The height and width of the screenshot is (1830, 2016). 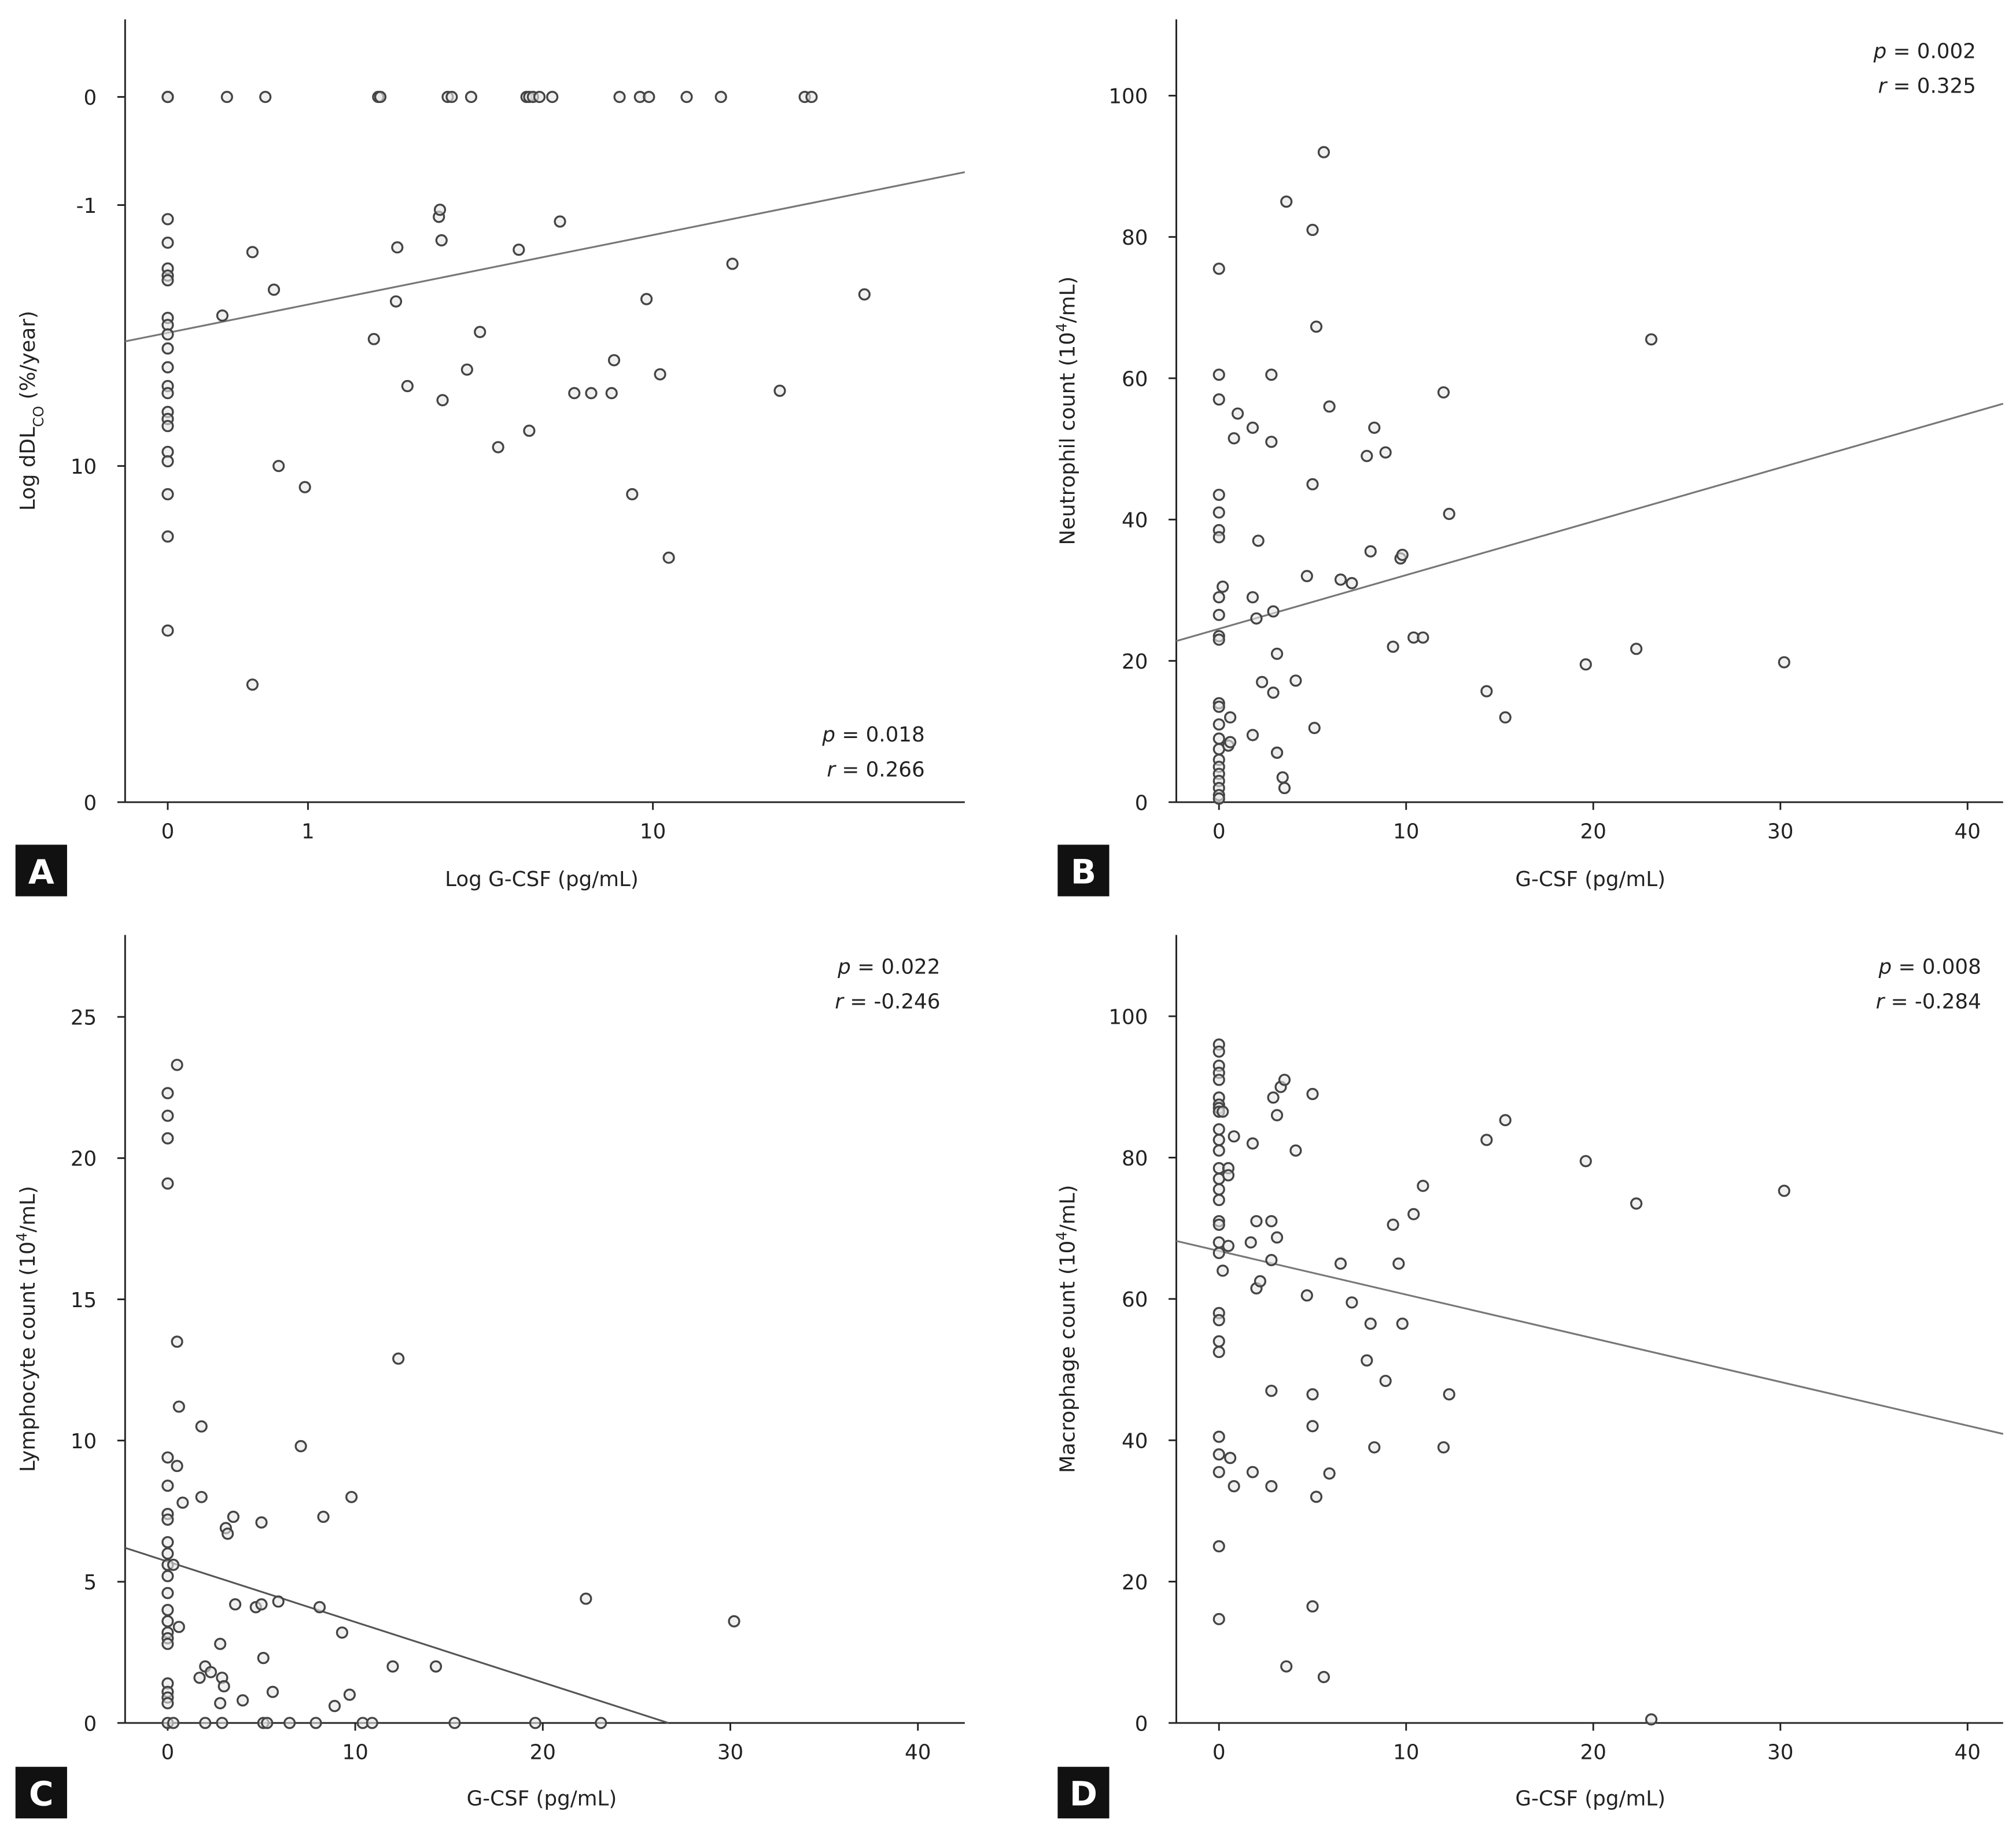 I want to click on stat-annotation: p = 0.018, so click(x=872, y=735).